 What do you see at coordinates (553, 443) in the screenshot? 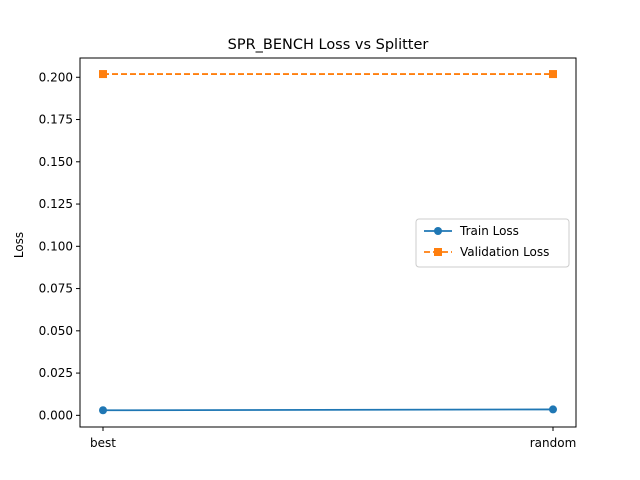
I see `x-tick-label: random` at bounding box center [553, 443].